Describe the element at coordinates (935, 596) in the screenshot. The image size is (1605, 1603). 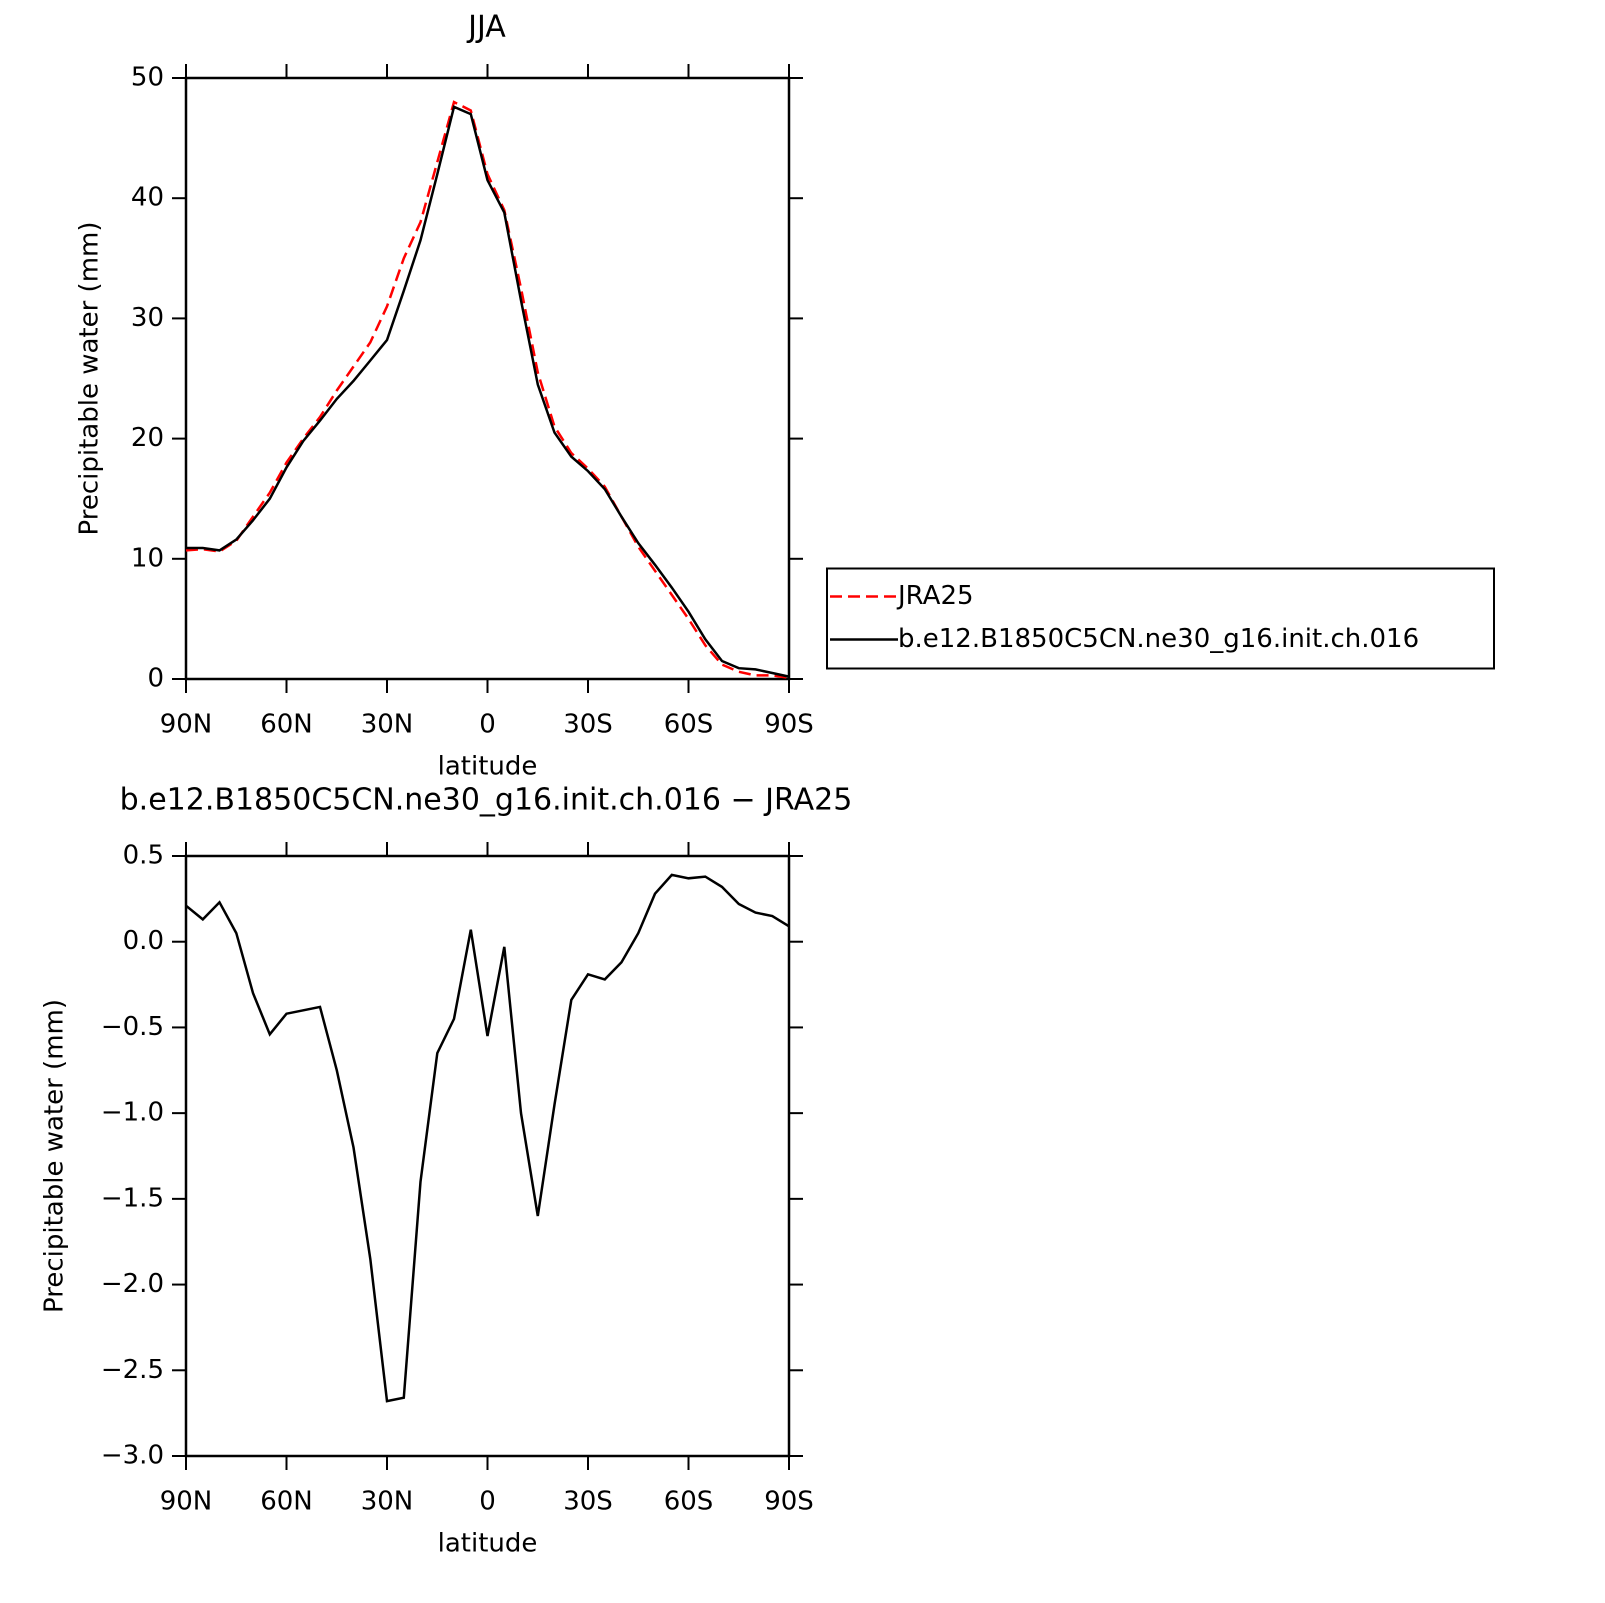
I see `legend-label: JRA25` at that location.